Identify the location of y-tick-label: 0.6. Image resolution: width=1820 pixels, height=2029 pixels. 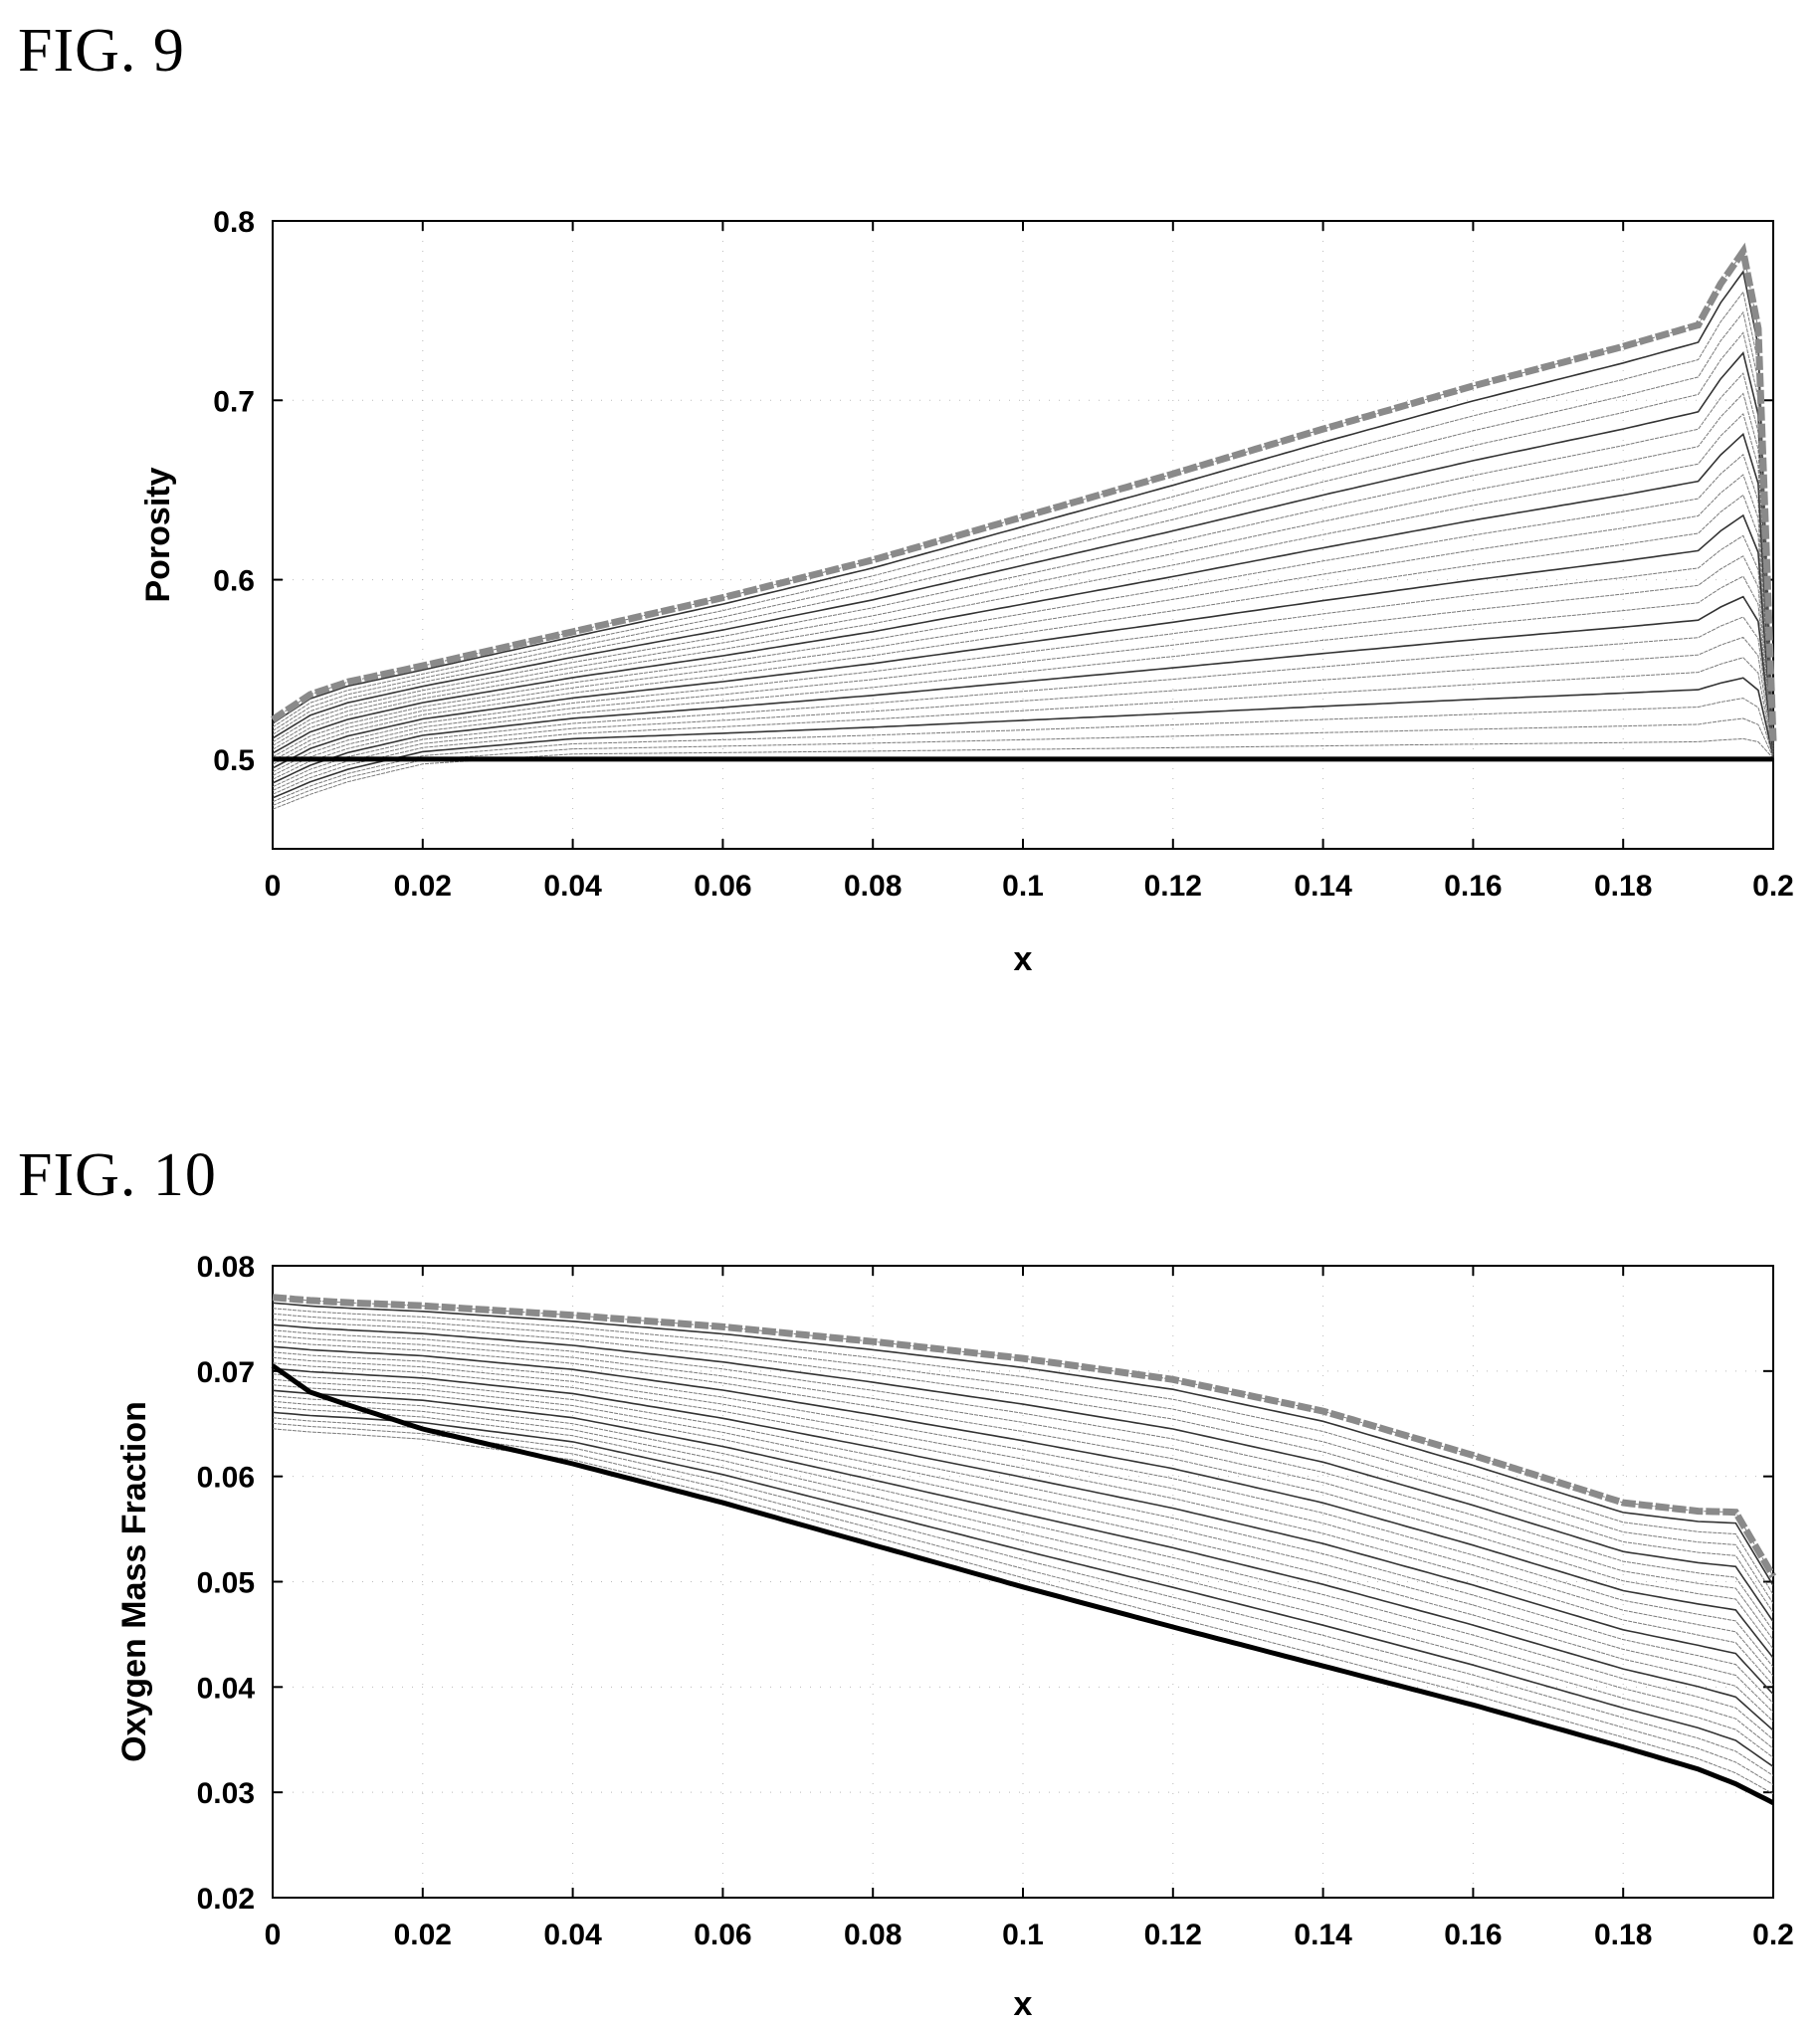
(234, 581).